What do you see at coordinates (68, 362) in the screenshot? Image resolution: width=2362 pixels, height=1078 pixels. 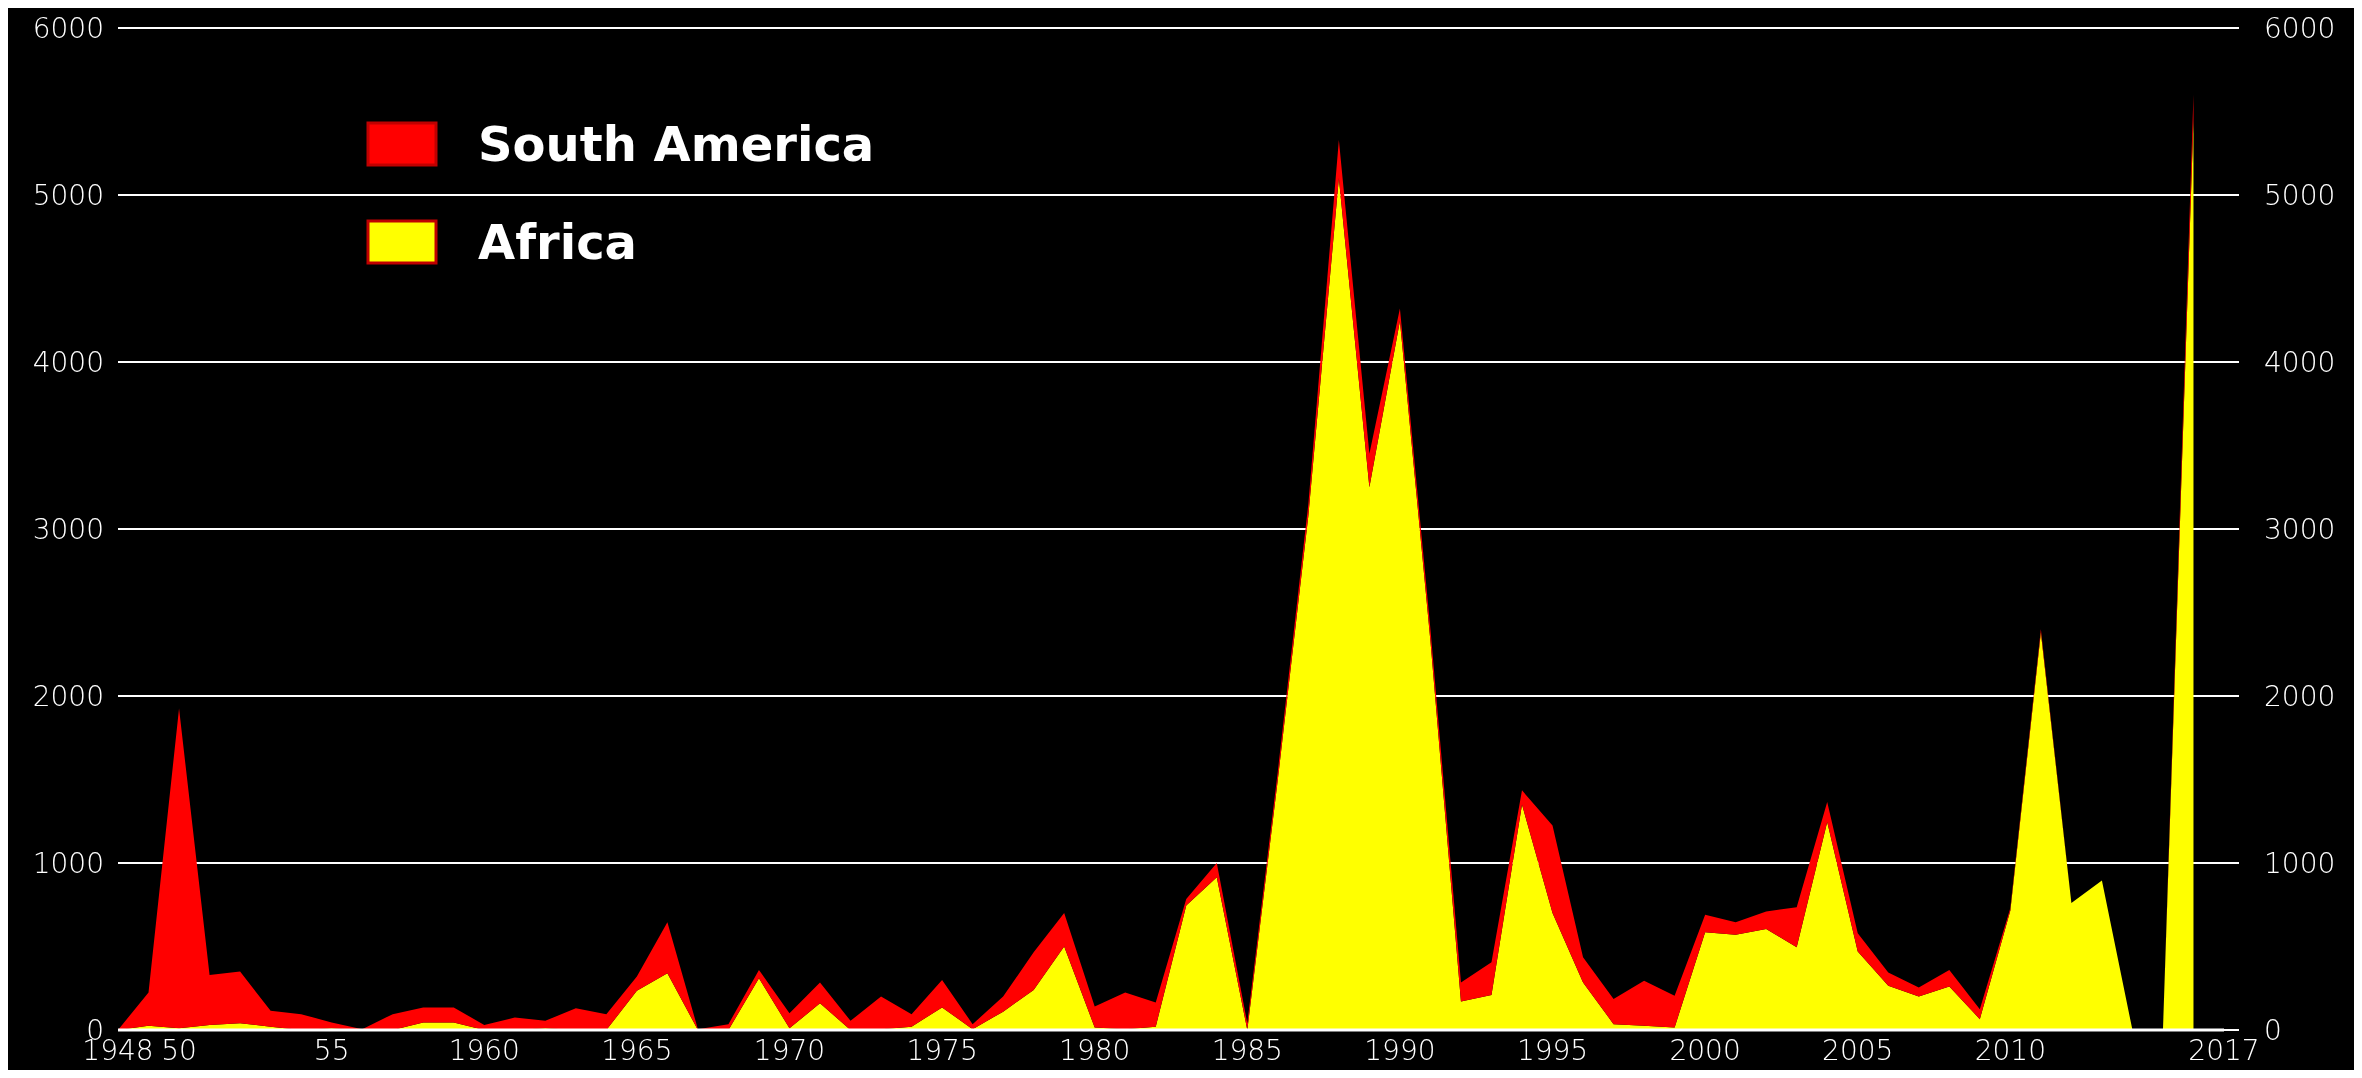 I see `y-tick-label: 4000` at bounding box center [68, 362].